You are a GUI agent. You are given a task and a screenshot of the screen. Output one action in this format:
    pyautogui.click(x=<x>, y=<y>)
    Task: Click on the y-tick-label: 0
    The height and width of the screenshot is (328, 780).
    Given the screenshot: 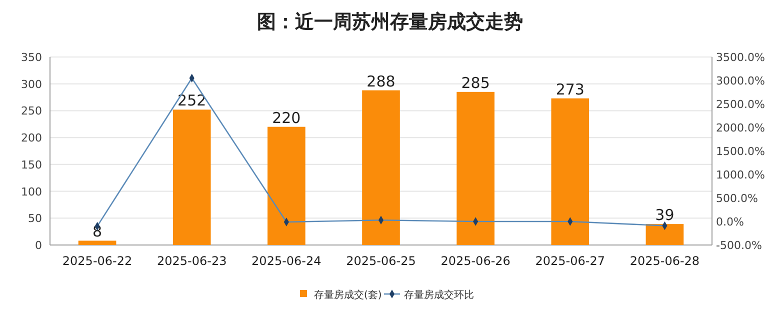 What is the action you would take?
    pyautogui.click(x=38, y=245)
    